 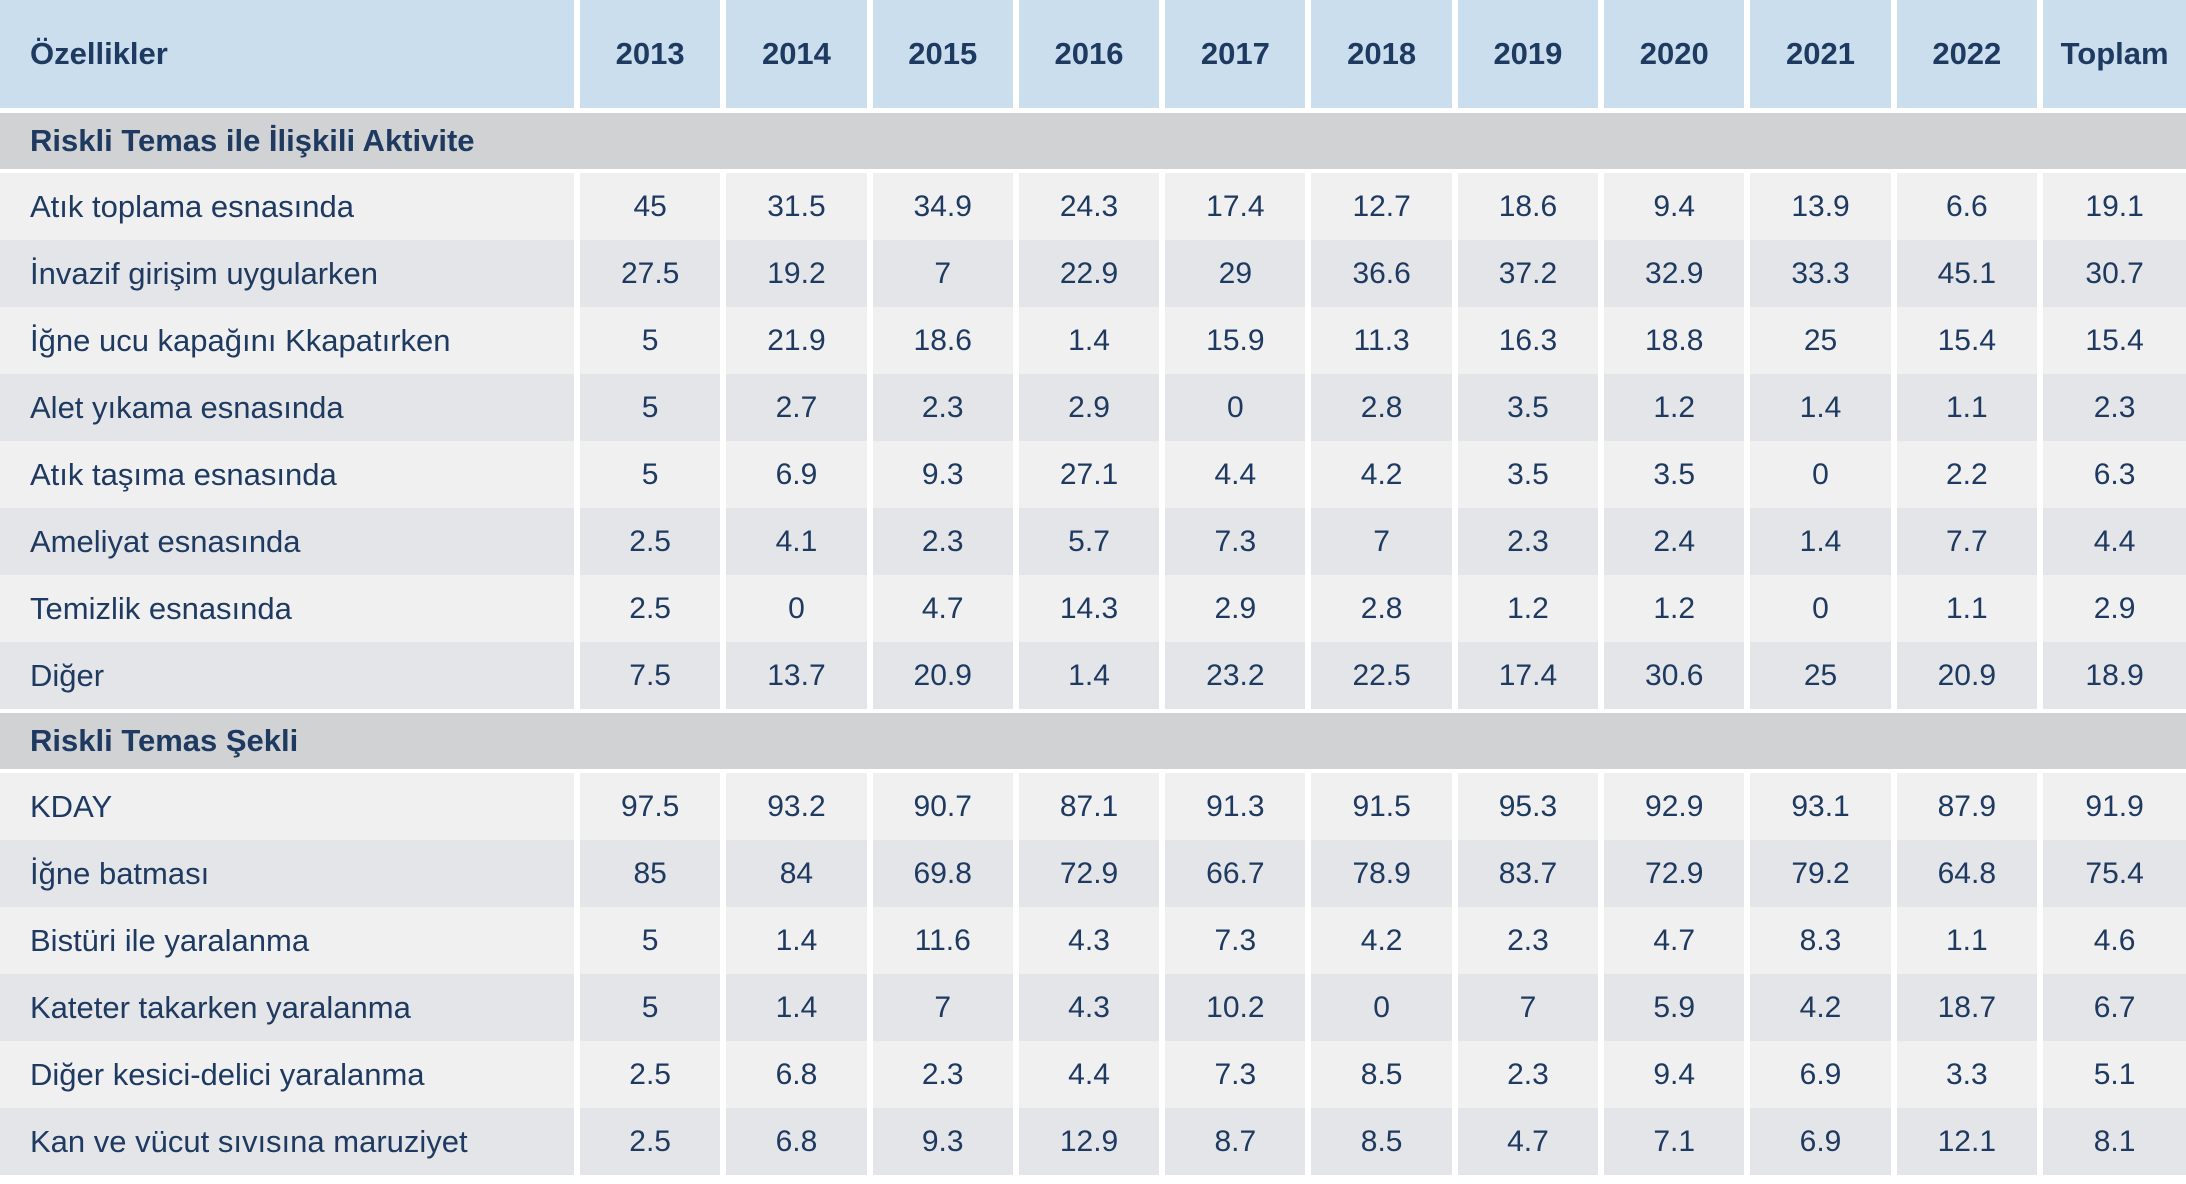 I want to click on value-cell: 37.2, so click(x=1526, y=273).